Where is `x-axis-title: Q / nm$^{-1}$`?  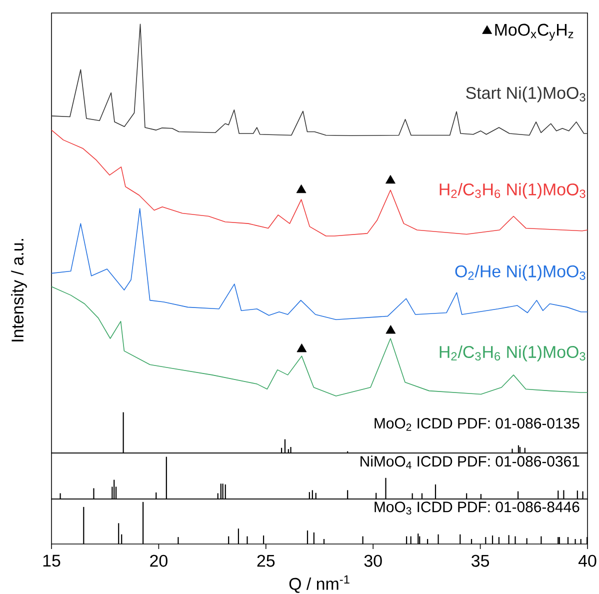
x-axis-title: Q / nm$^{-1}$ is located at coordinates (319, 584).